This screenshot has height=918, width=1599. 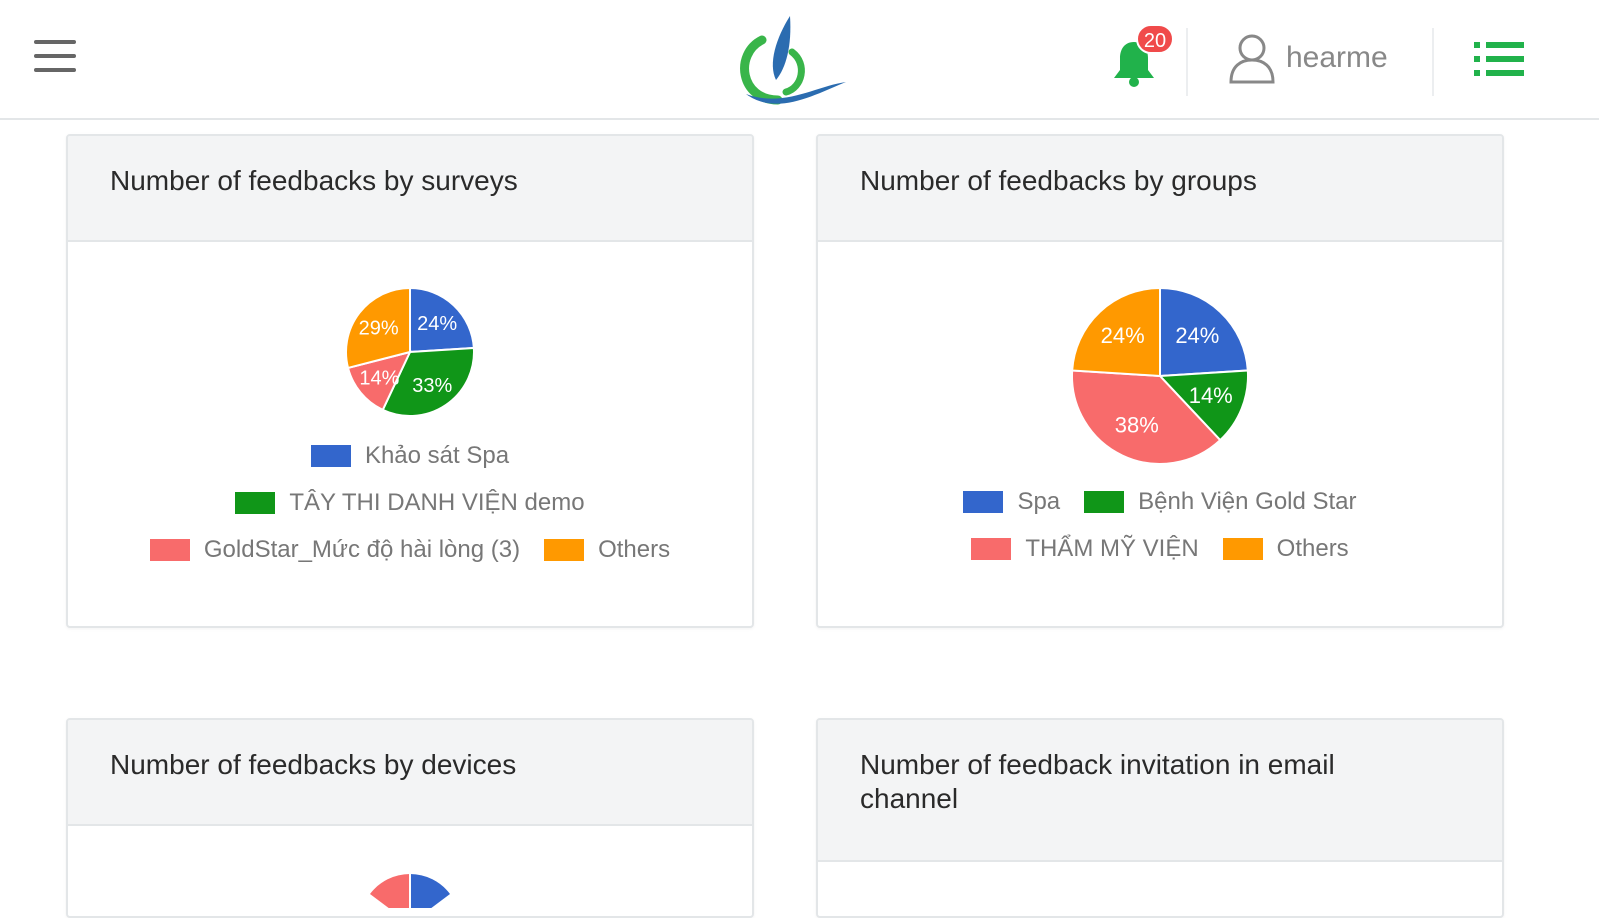 I want to click on legend-item: THẨM MỸ VIỆN, so click(x=1085, y=548).